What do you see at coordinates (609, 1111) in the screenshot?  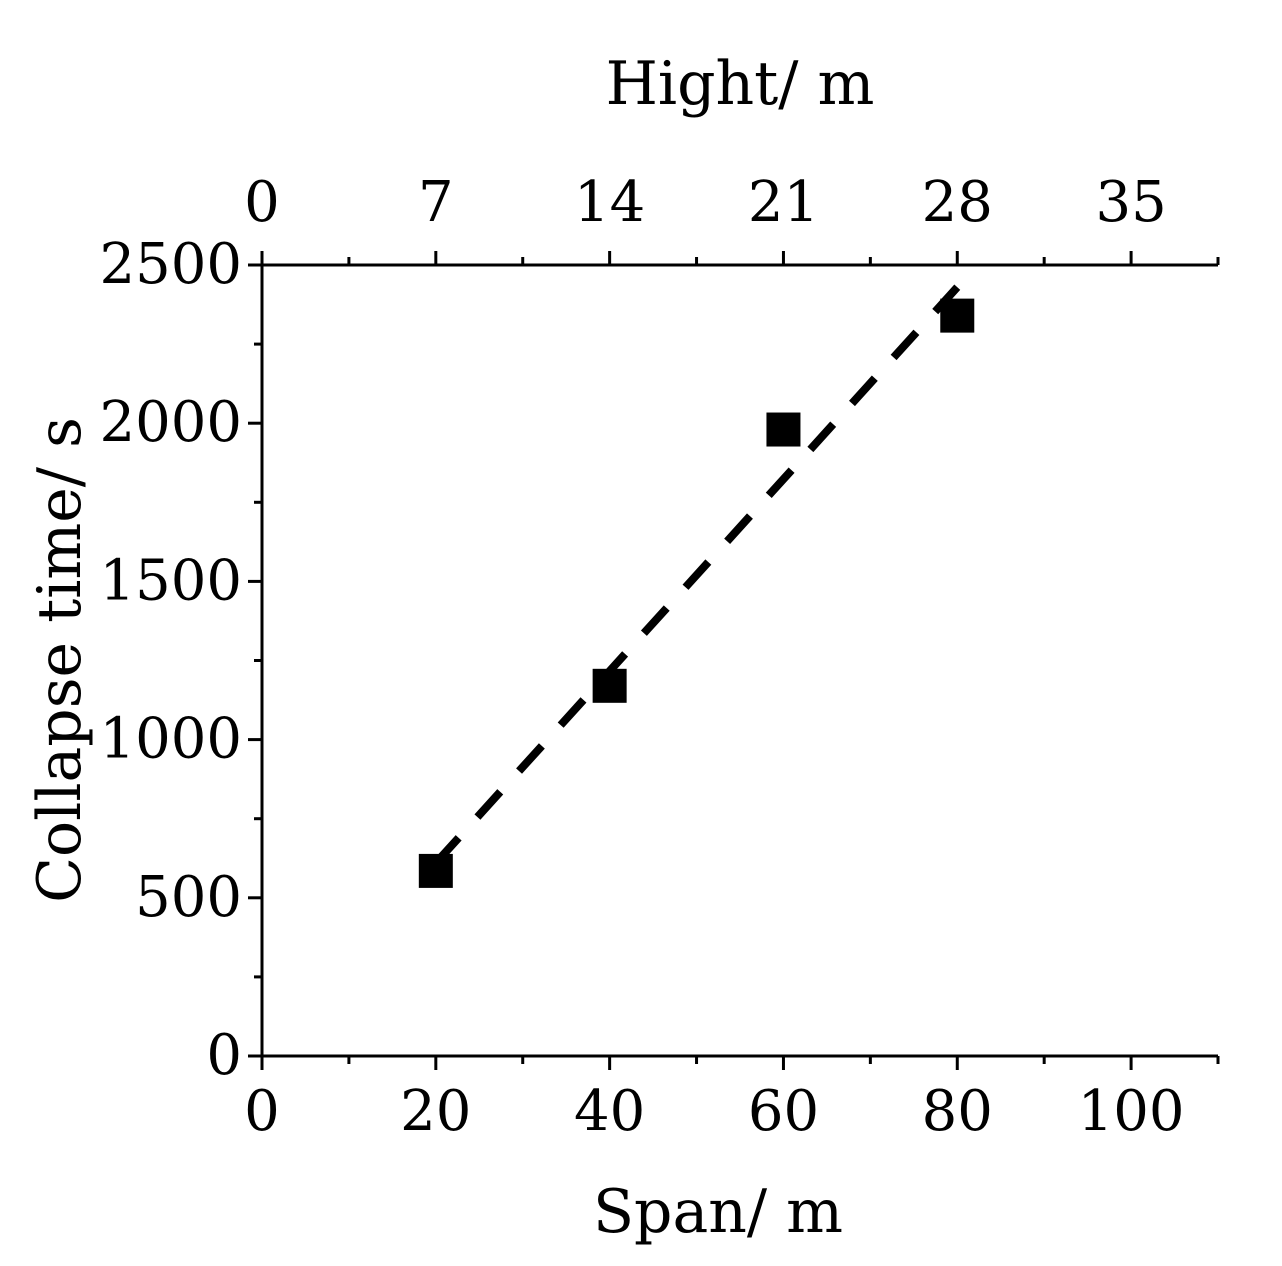 I see `x-tick-label: 40` at bounding box center [609, 1111].